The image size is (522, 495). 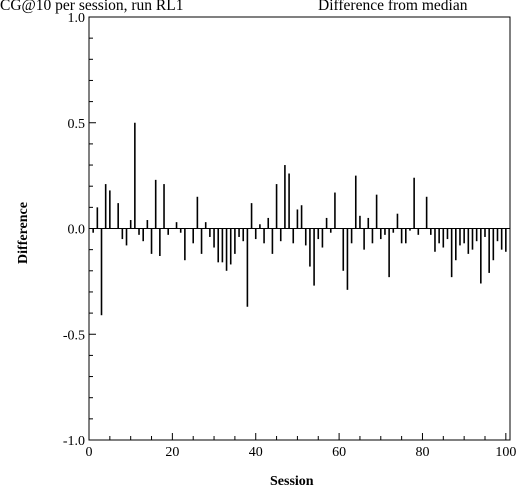 What do you see at coordinates (172, 452) in the screenshot?
I see `x-tick-label: 20` at bounding box center [172, 452].